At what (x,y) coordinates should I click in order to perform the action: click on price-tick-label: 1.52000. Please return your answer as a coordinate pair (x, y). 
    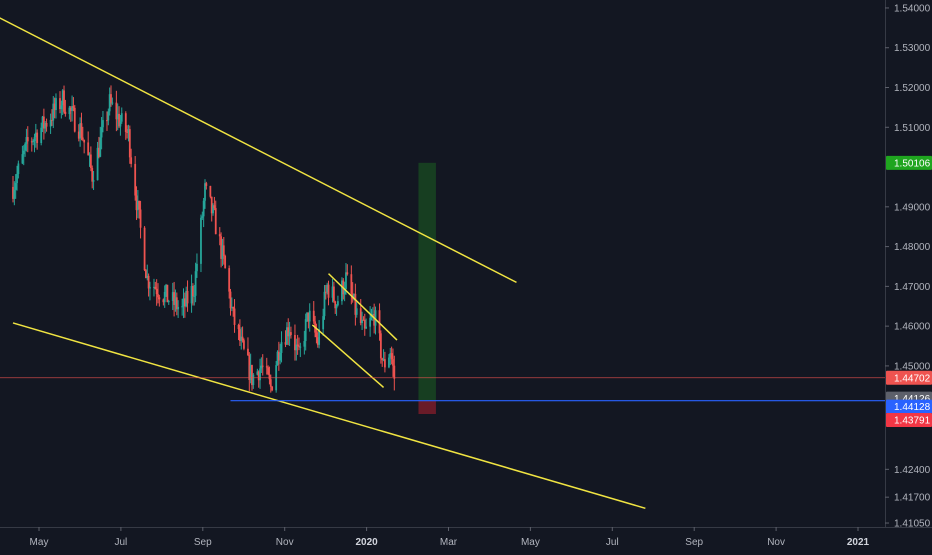
    Looking at the image, I should click on (912, 88).